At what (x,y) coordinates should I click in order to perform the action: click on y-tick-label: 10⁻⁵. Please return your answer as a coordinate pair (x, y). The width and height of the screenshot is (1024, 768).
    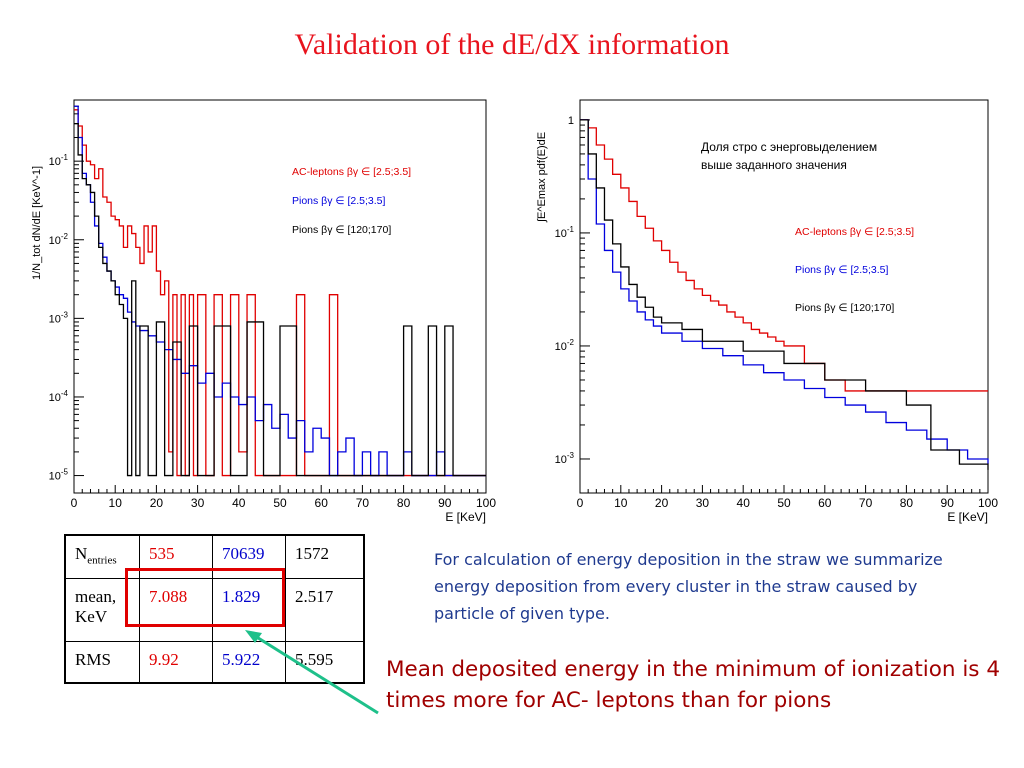
    Looking at the image, I should click on (59, 475).